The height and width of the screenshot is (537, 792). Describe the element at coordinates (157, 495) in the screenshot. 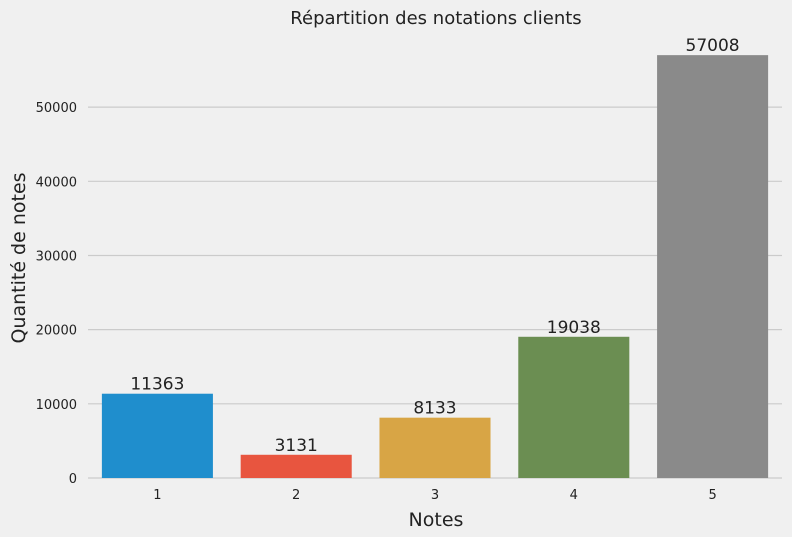

I see `x-tick-label: 1` at that location.